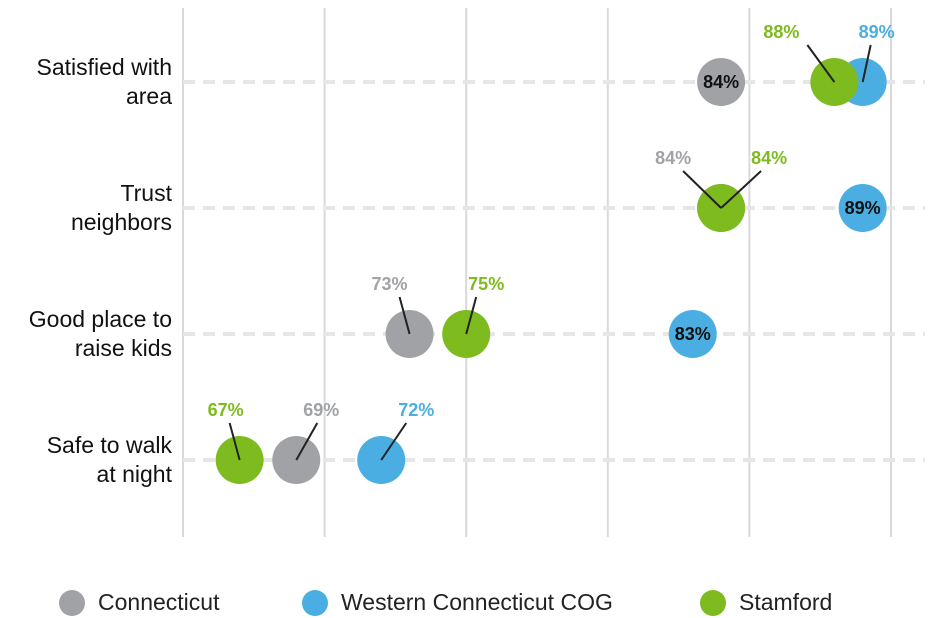 Image resolution: width=935 pixels, height=618 pixels. What do you see at coordinates (416, 410) in the screenshot?
I see `data-label: 72%` at bounding box center [416, 410].